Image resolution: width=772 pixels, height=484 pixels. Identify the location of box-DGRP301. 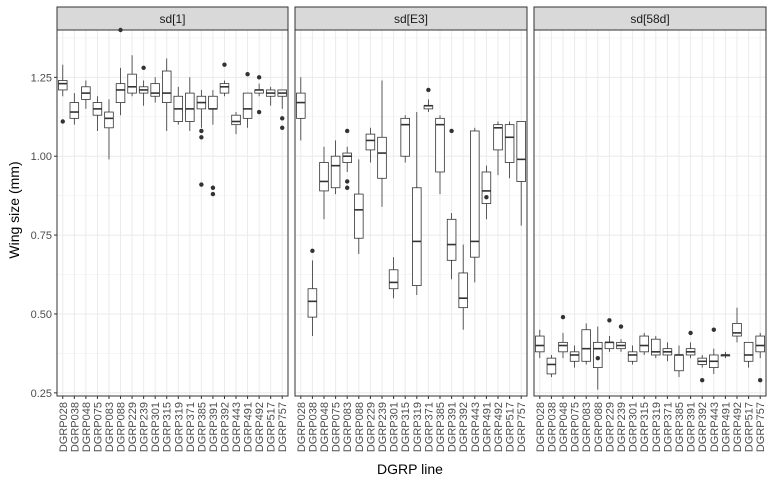
(393, 278).